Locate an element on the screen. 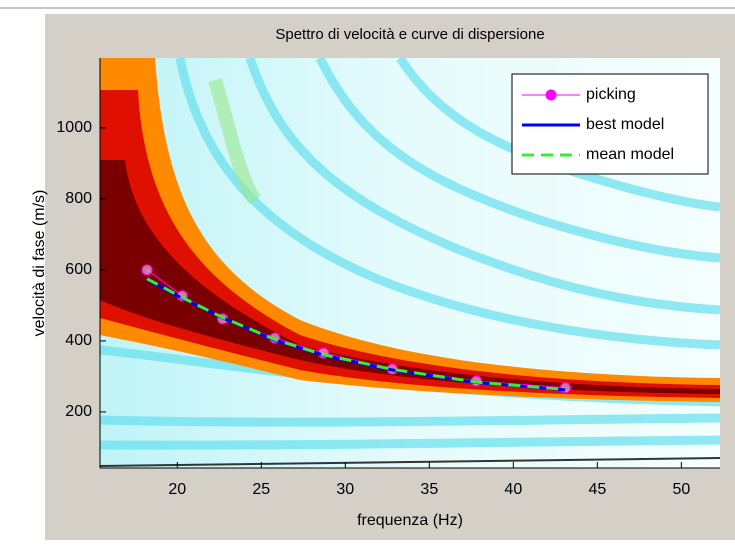  x-axis-label: frequenza (Hz) is located at coordinates (410, 520).